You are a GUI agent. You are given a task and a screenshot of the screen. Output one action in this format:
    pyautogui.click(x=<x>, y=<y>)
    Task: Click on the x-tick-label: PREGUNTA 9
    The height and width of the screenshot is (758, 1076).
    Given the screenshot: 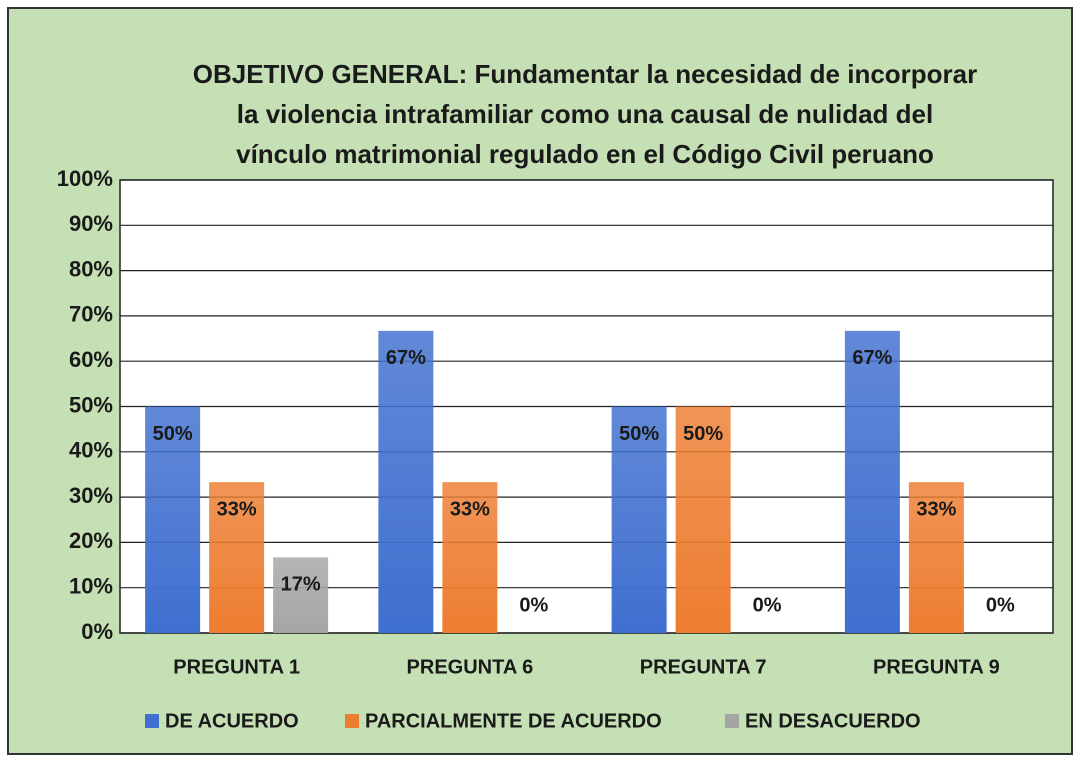 What is the action you would take?
    pyautogui.click(x=936, y=667)
    